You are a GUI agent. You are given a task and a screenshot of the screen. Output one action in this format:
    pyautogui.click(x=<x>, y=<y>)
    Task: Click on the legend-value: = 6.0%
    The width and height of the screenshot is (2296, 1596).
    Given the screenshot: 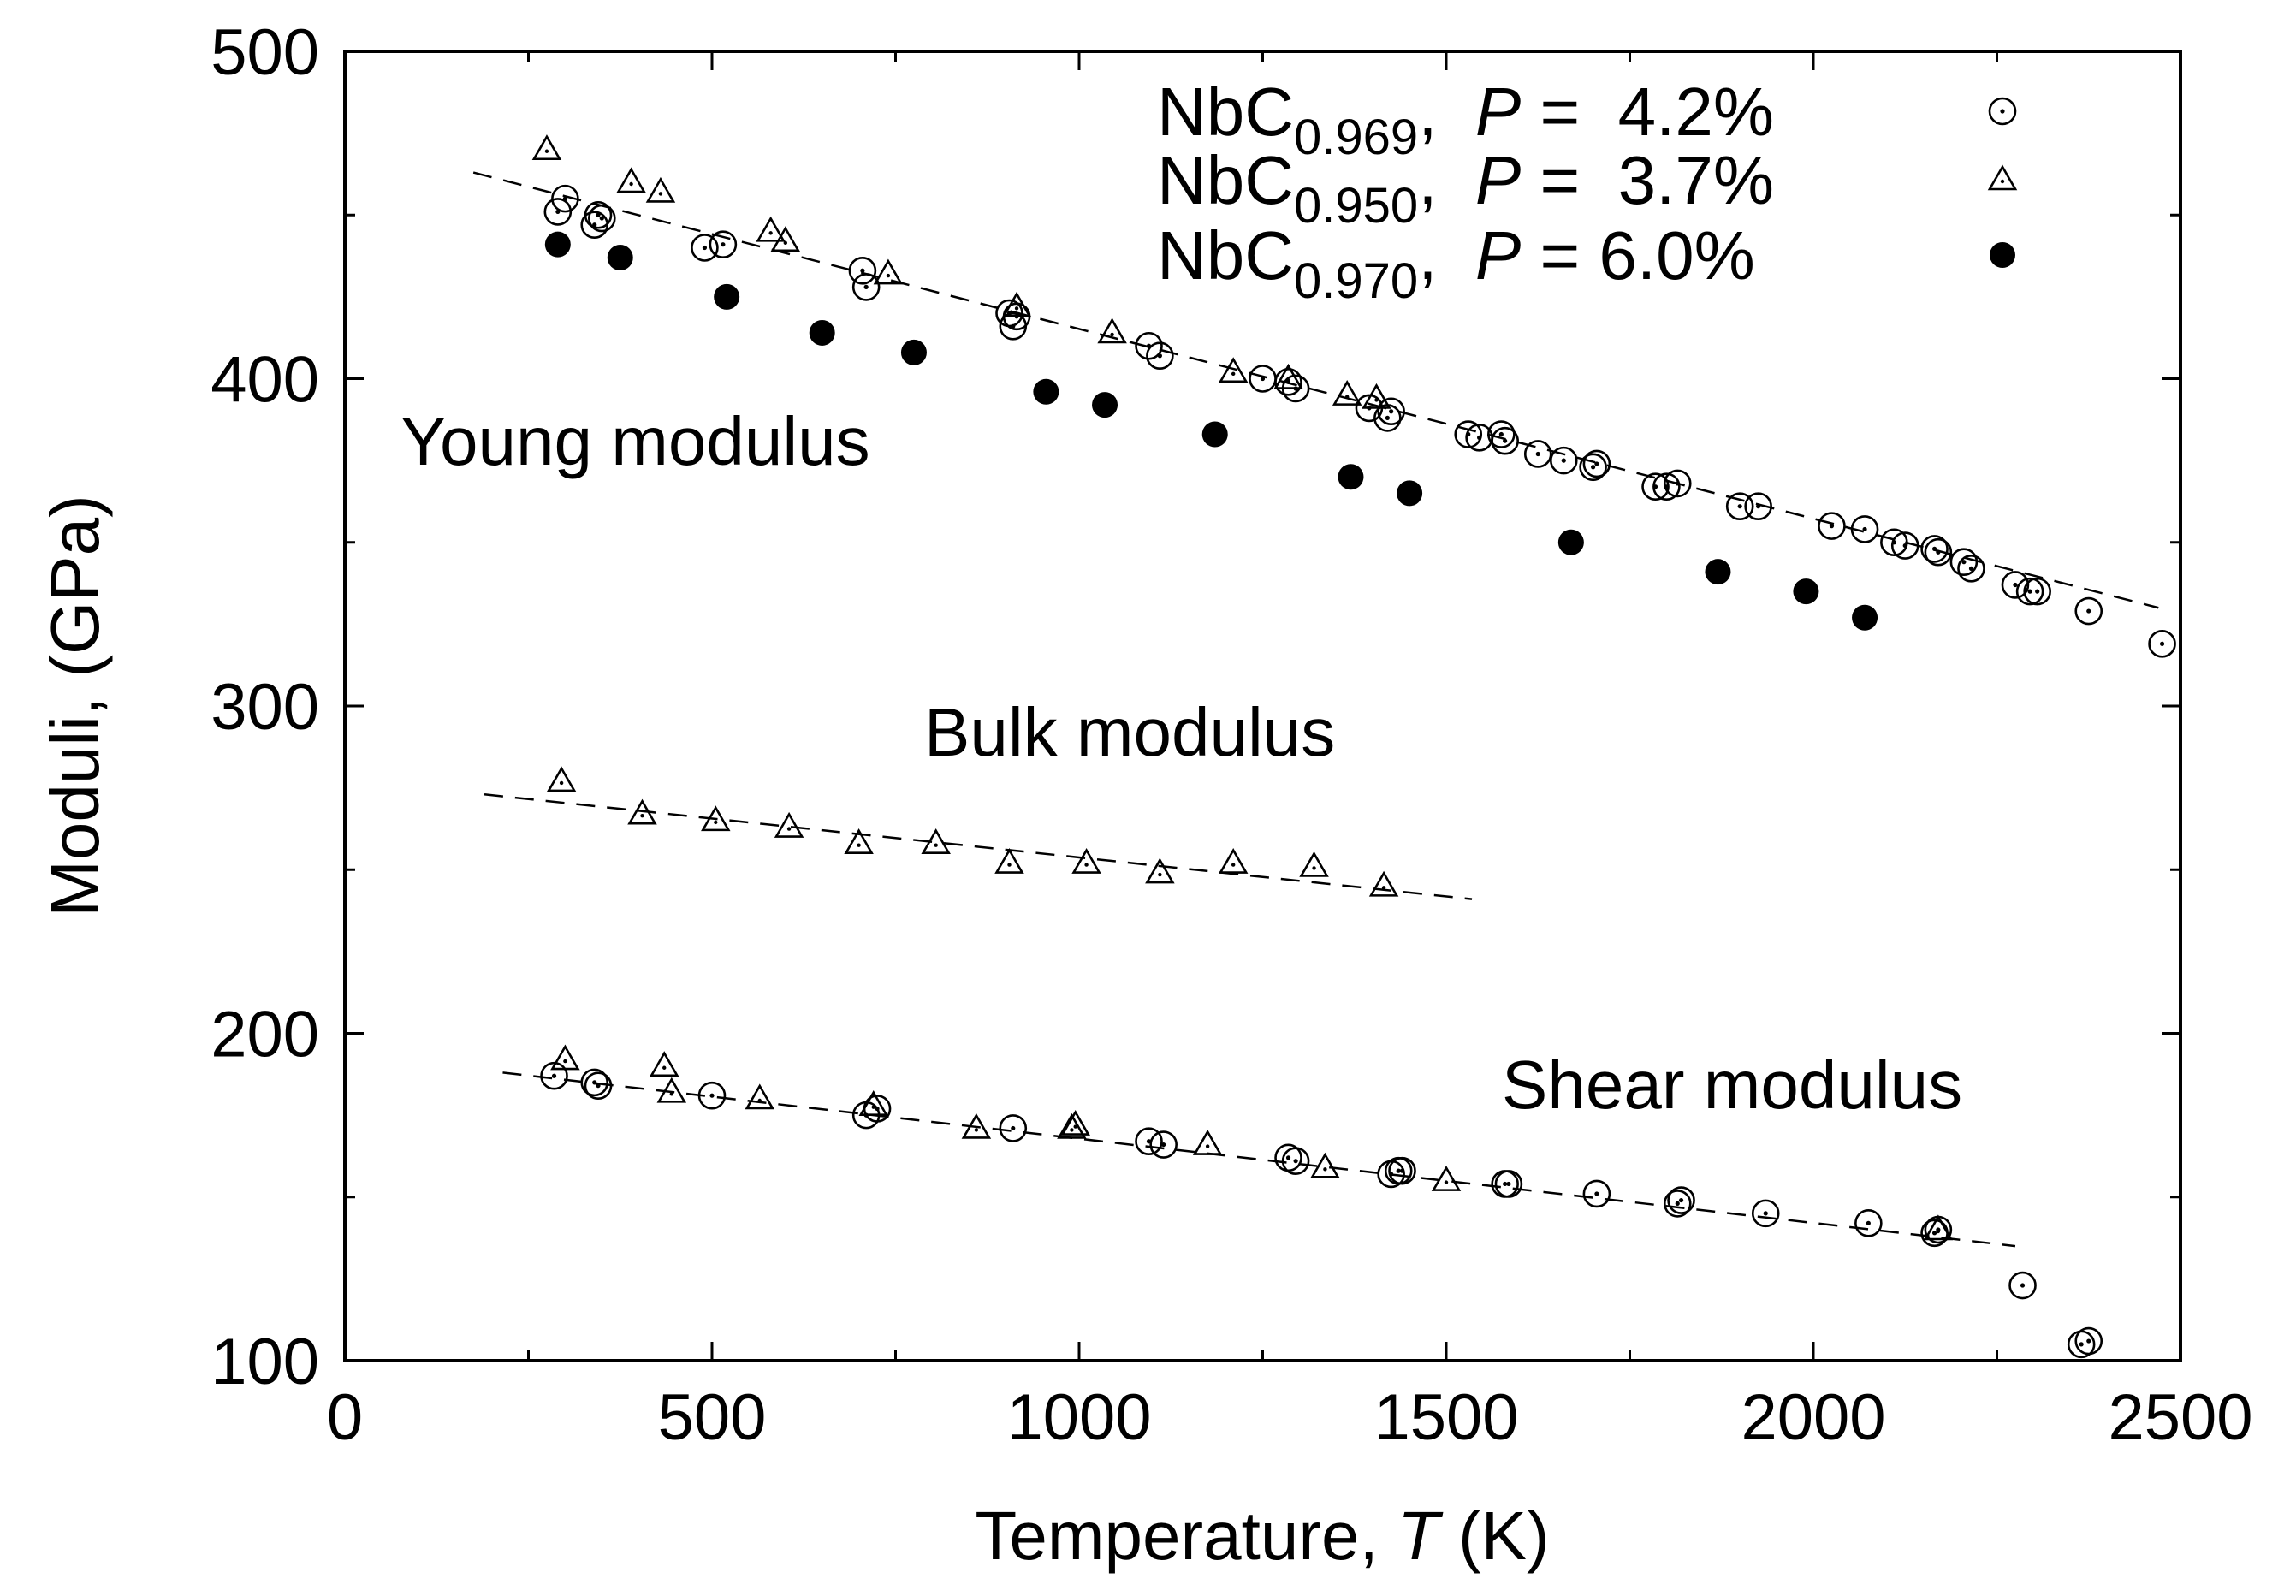 What is the action you would take?
    pyautogui.click(x=1638, y=255)
    